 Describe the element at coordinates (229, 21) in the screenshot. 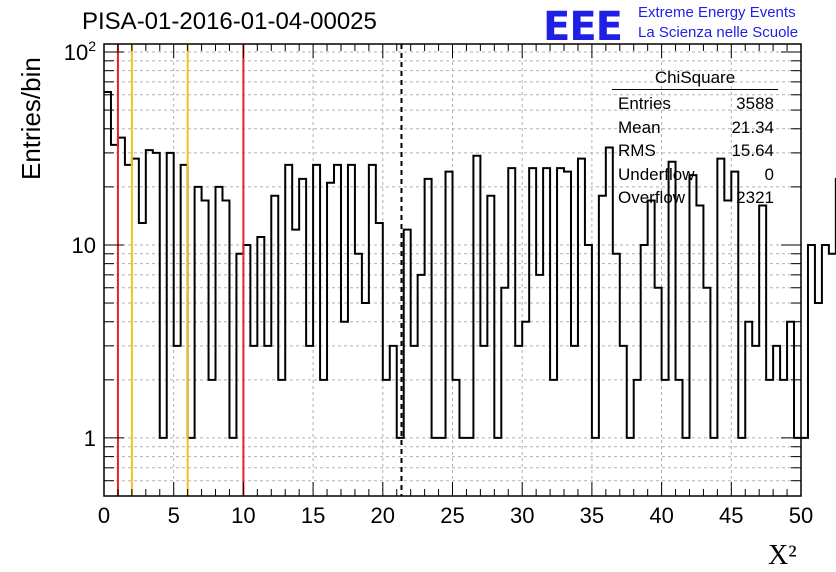

I see `plot-title: PISA-01-2016-01-04-00025` at that location.